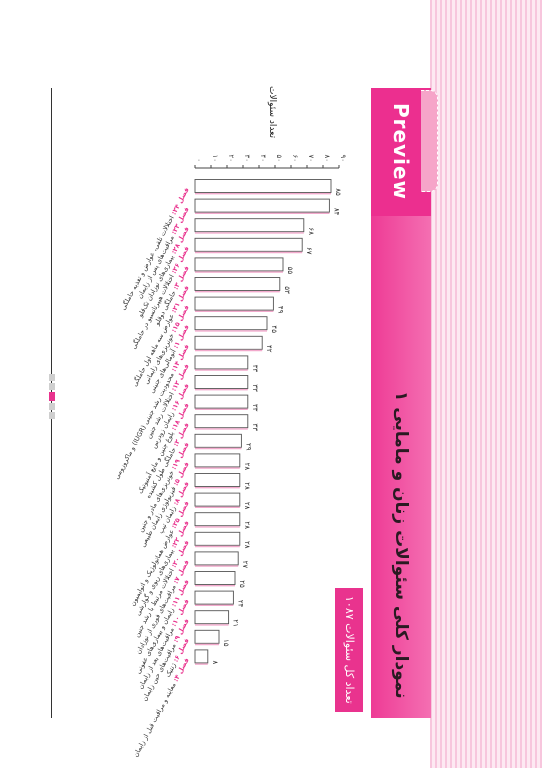 This screenshot has height=768, width=542. Describe the element at coordinates (309, 251) in the screenshot. I see `data-label: ۶۷` at that location.